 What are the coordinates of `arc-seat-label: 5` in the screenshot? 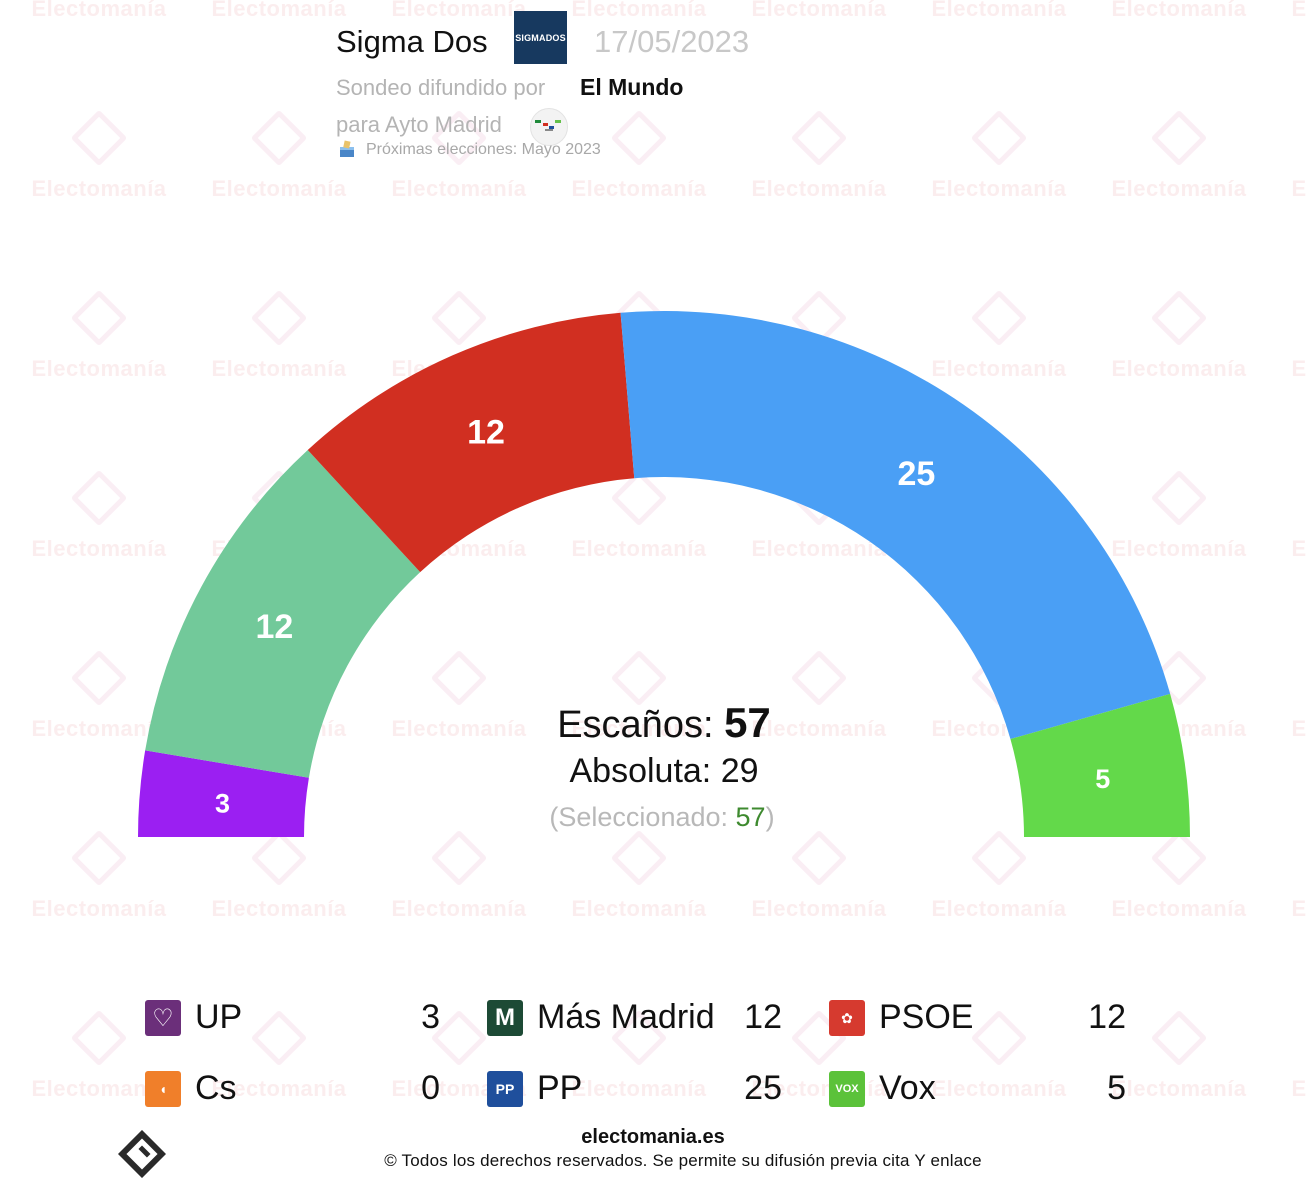 It's located at (1102, 779).